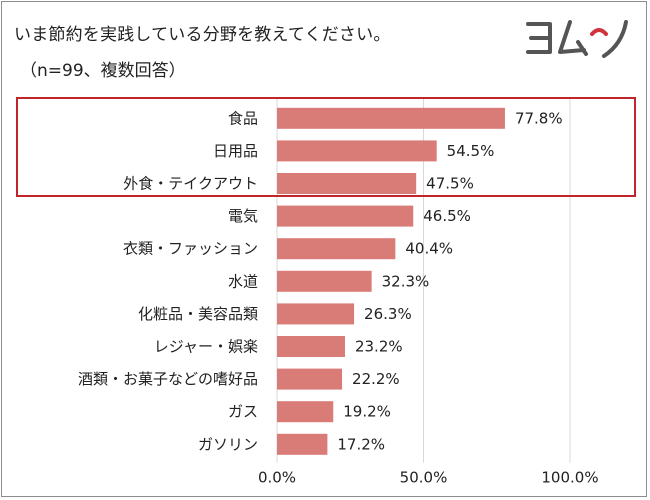 This screenshot has width=650, height=500. Describe the element at coordinates (243, 216) in the screenshot. I see `category-label: 電気` at that location.